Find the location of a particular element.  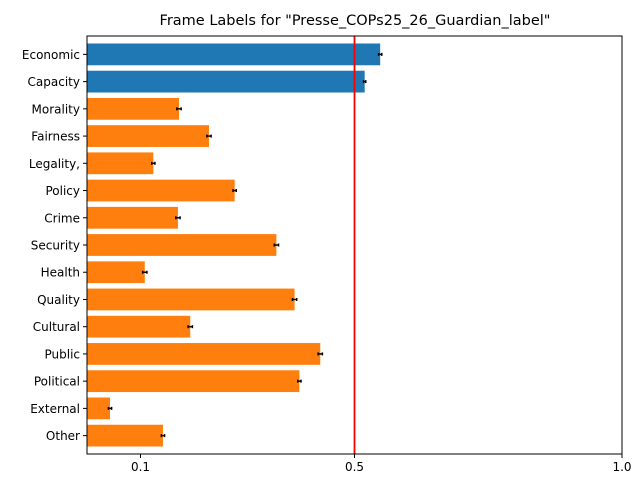

y-tick-label: Crime is located at coordinates (62, 218).